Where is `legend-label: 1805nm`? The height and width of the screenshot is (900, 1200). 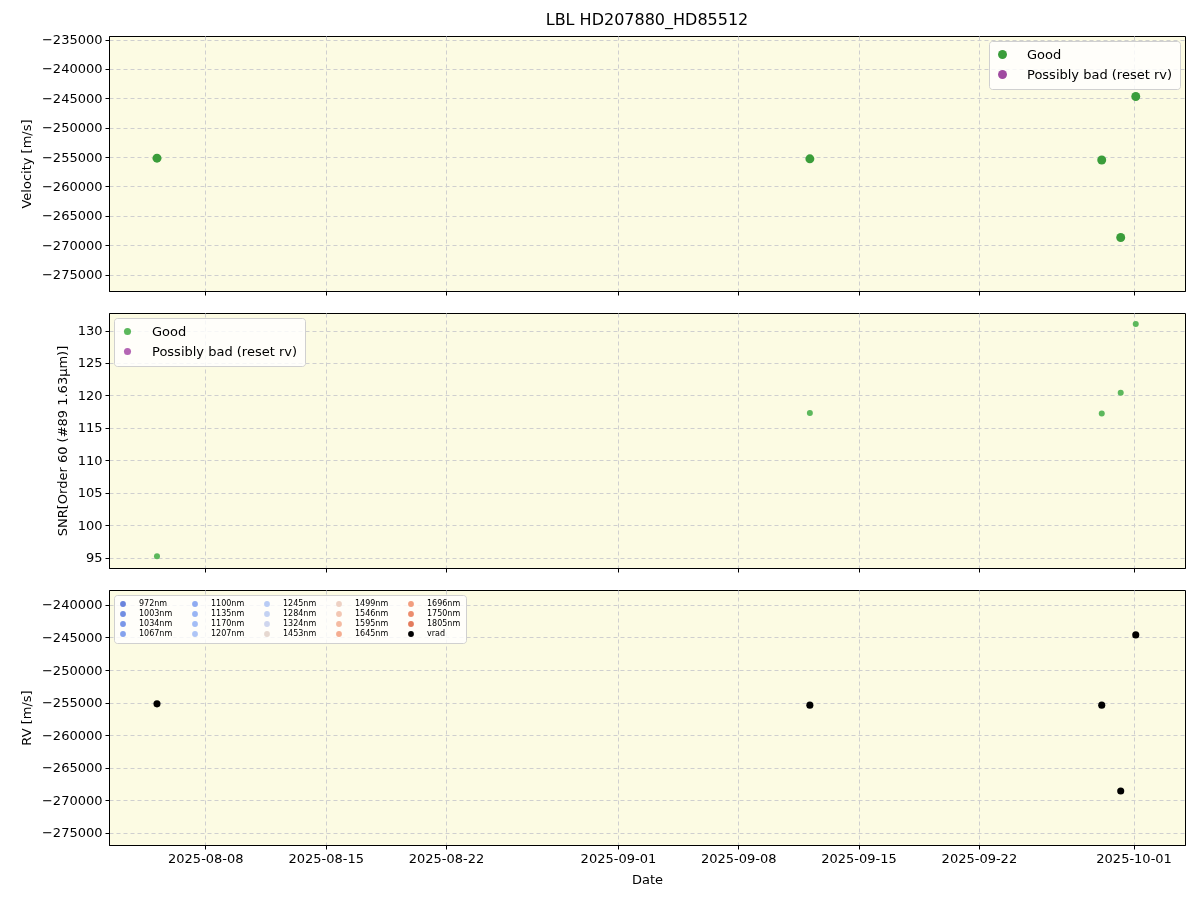
legend-label: 1805nm is located at coordinates (444, 623).